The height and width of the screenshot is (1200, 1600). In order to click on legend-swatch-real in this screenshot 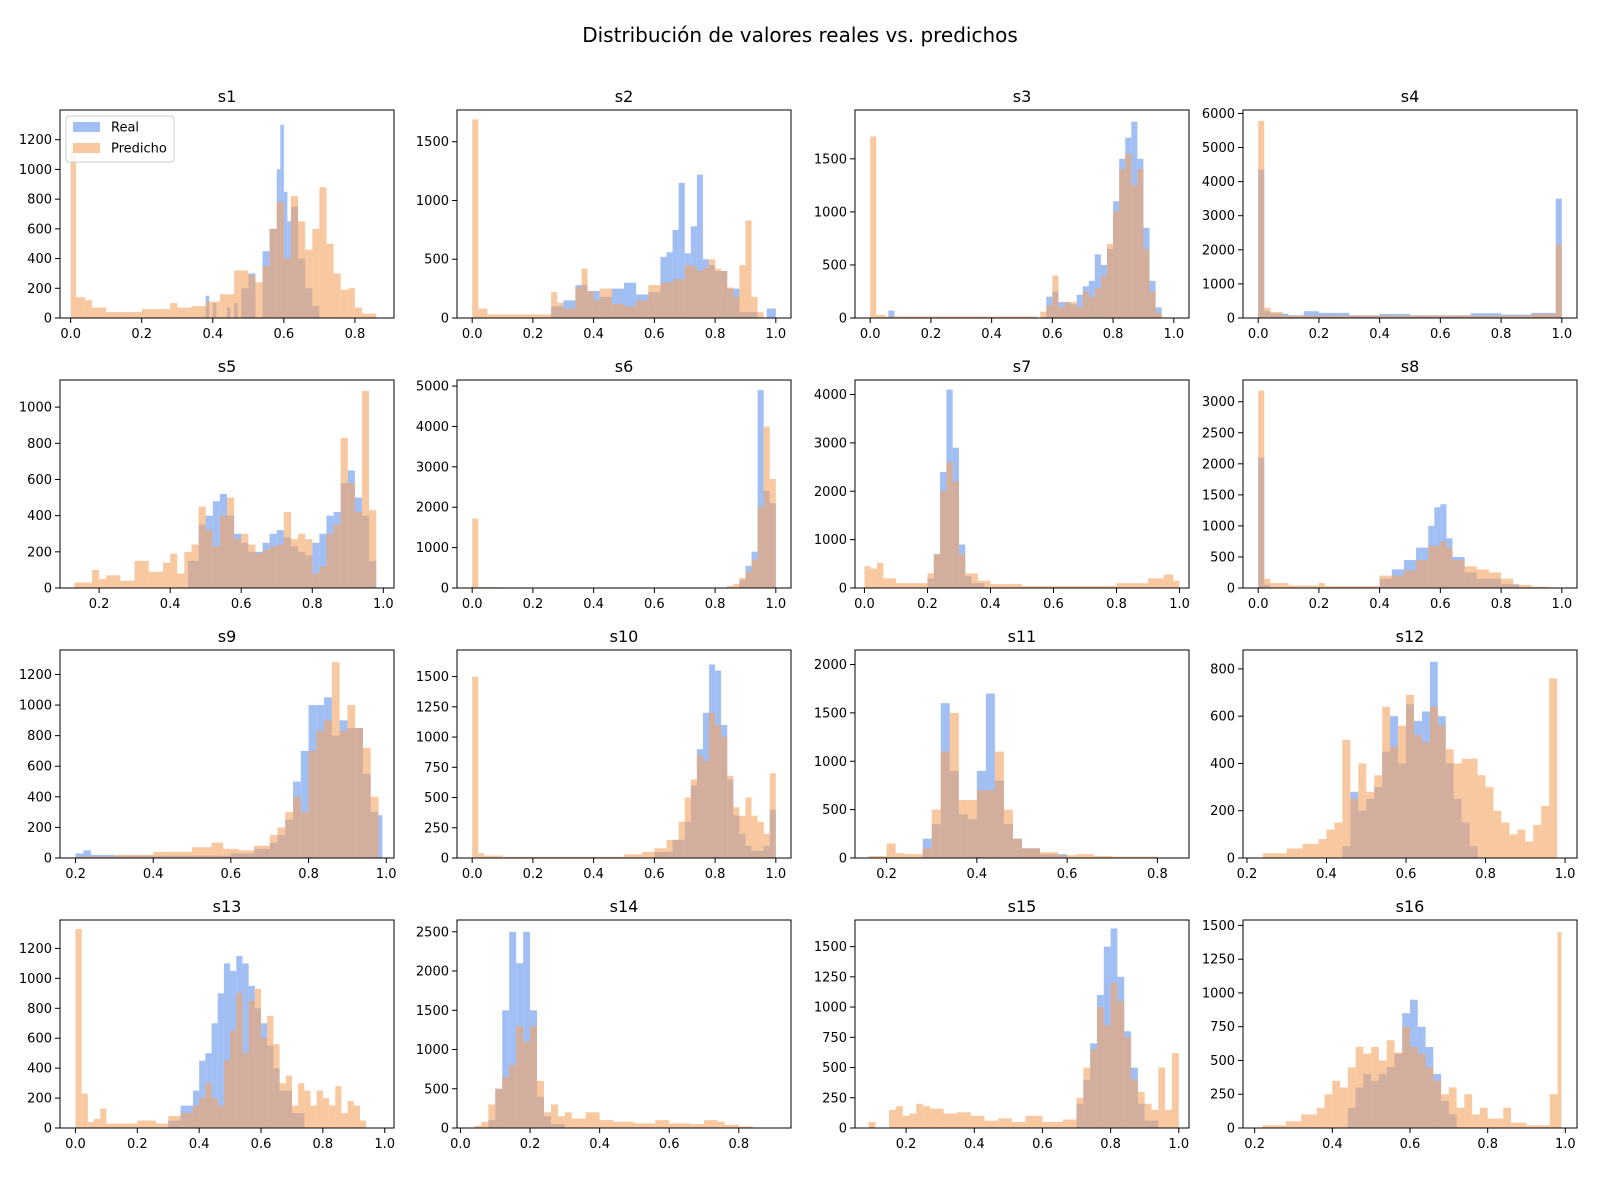, I will do `click(86, 127)`.